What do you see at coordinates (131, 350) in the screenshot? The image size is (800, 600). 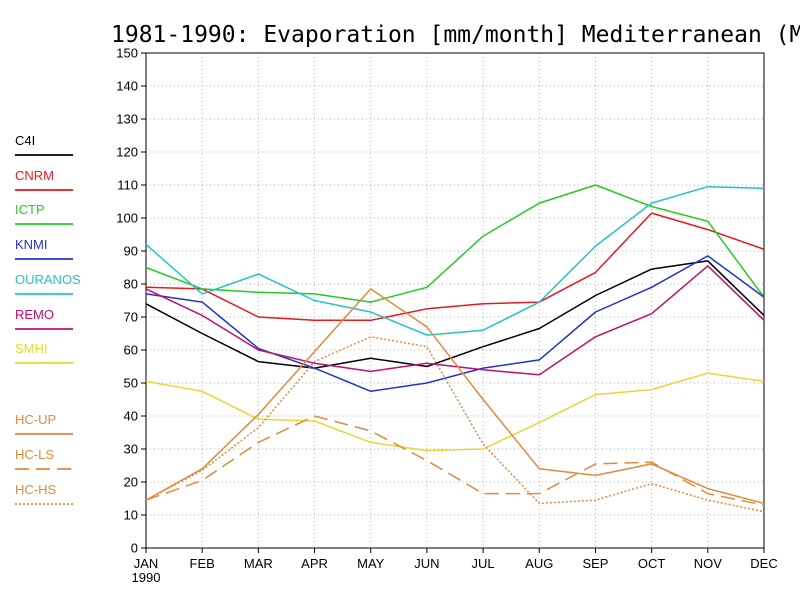 I see `y-tick-label: 60` at bounding box center [131, 350].